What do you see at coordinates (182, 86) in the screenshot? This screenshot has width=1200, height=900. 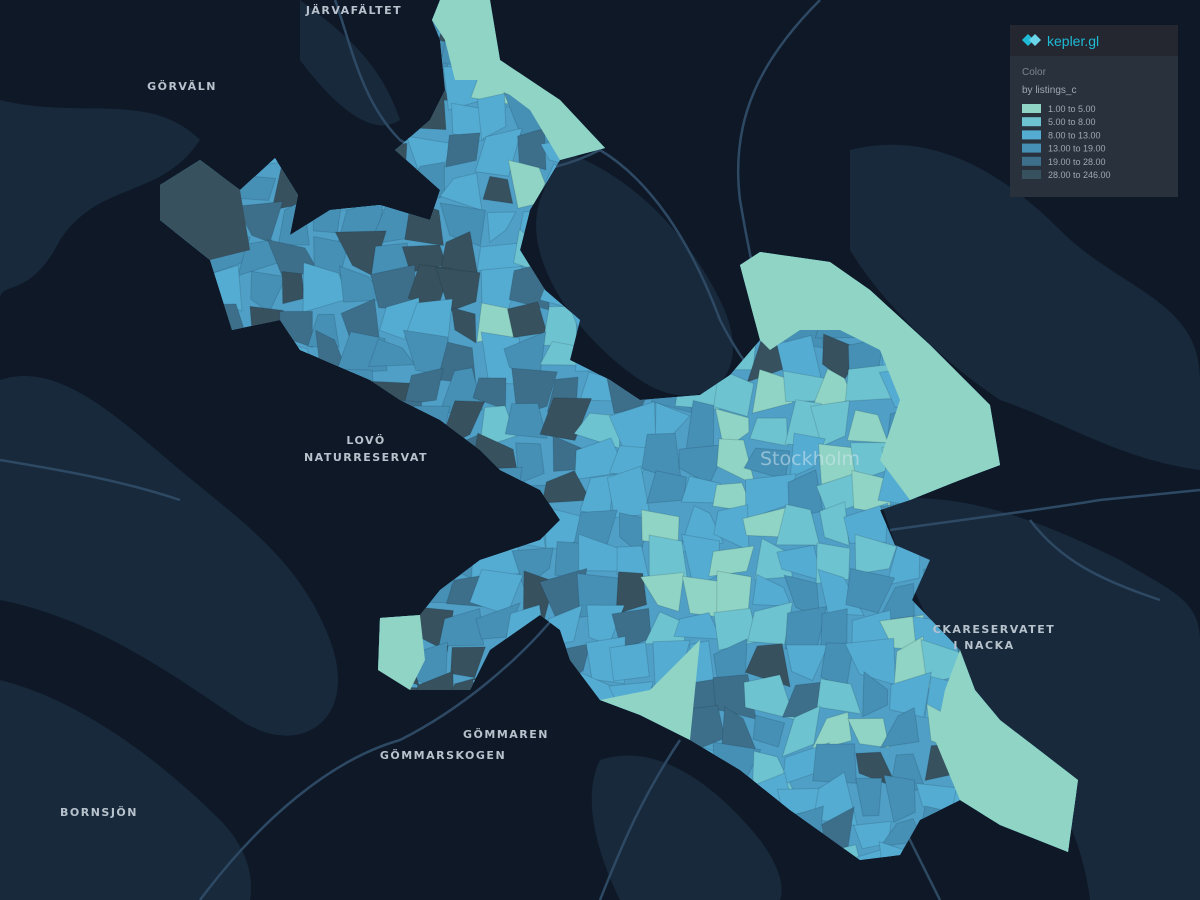 I see `place-label: GÖRVÄLN` at bounding box center [182, 86].